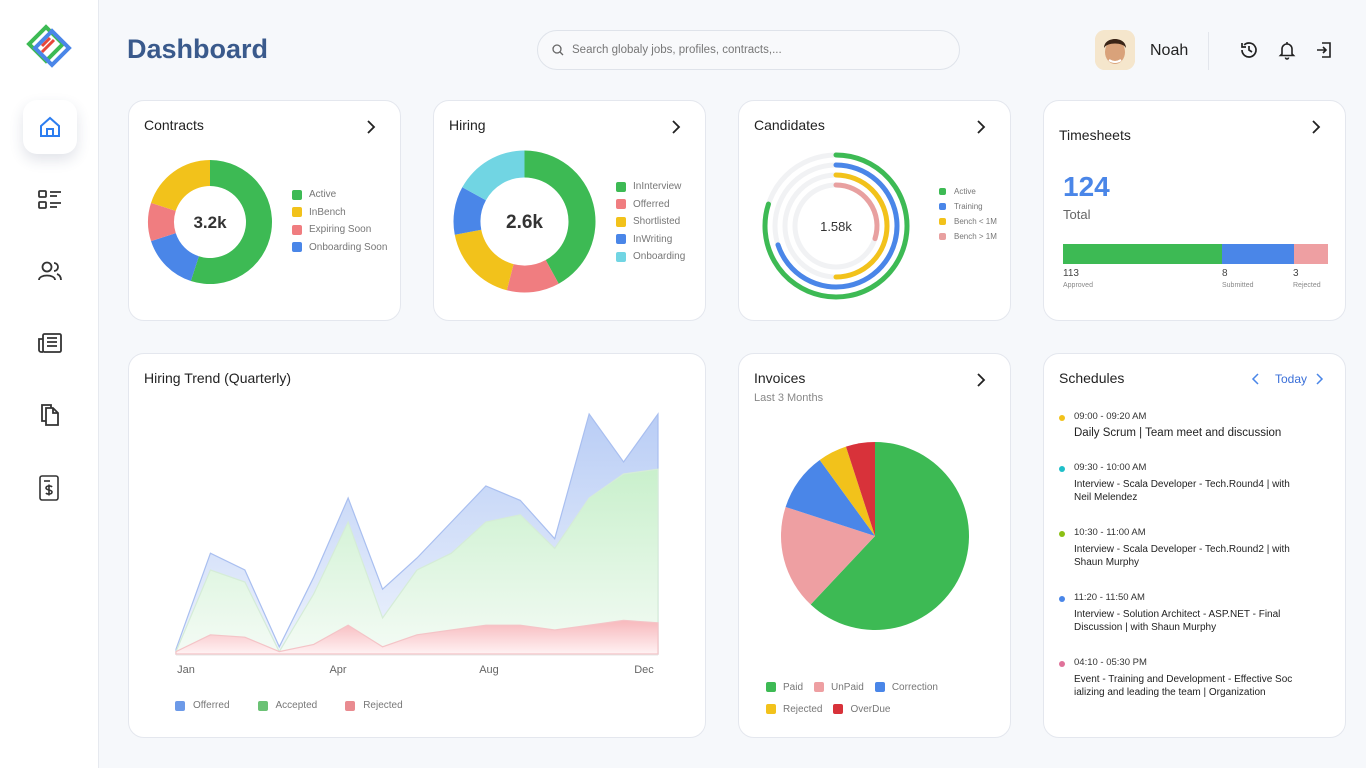 The width and height of the screenshot is (1366, 768). I want to click on today-button: Today, so click(1291, 379).